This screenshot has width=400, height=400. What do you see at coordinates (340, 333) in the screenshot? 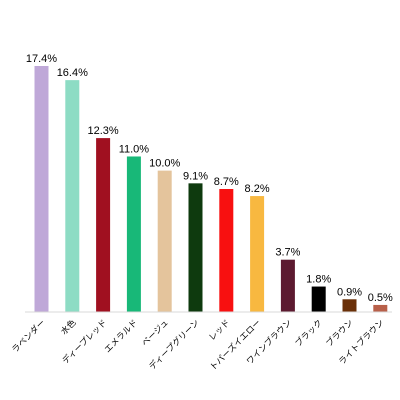
I see `category-label: ブラウン` at bounding box center [340, 333].